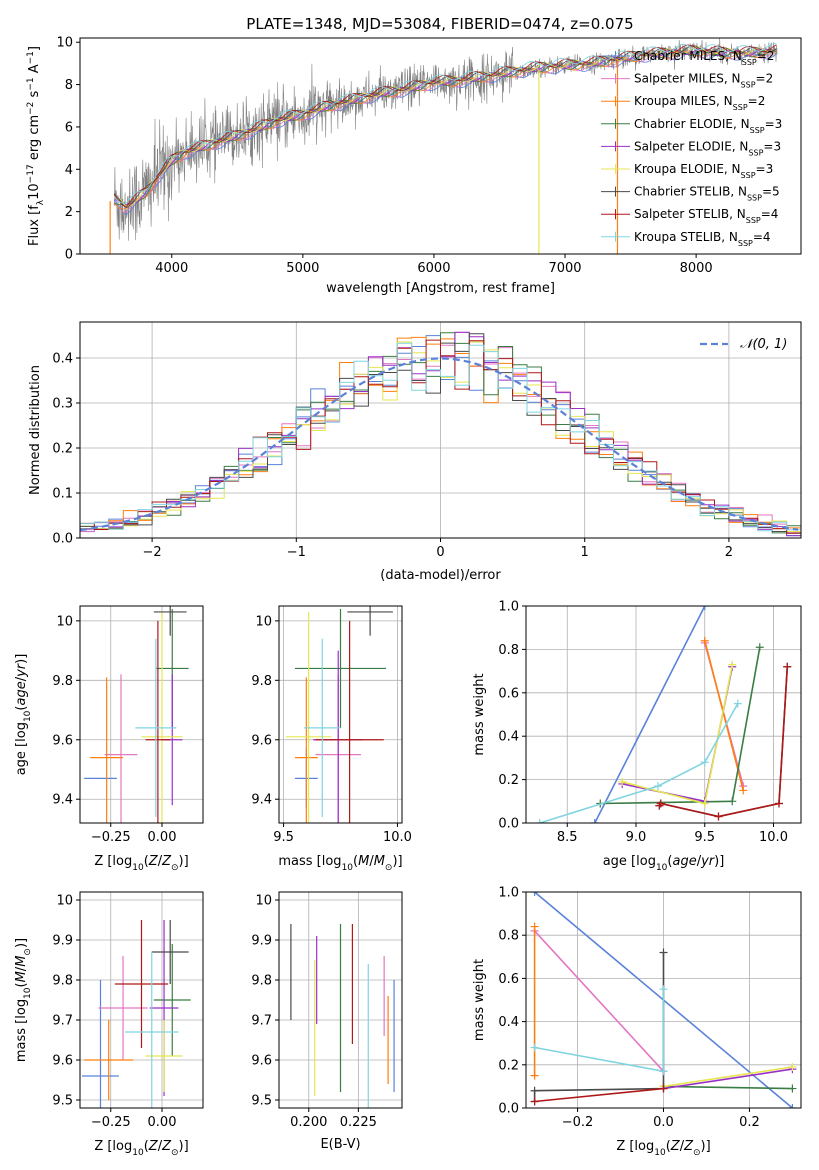 This screenshot has height=1170, width=819. What do you see at coordinates (664, 863) in the screenshot?
I see `x-axis-label: age [log10(age/yr)]` at bounding box center [664, 863].